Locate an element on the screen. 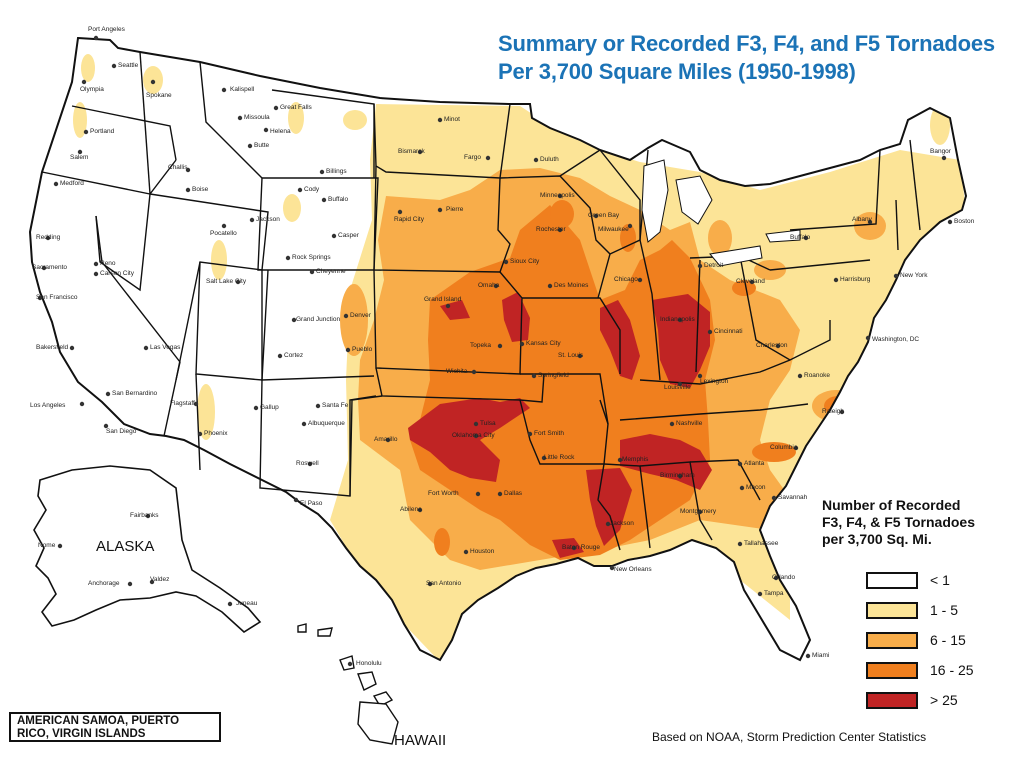 The width and height of the screenshot is (1024, 768). city-label: Pierre is located at coordinates (455, 209).